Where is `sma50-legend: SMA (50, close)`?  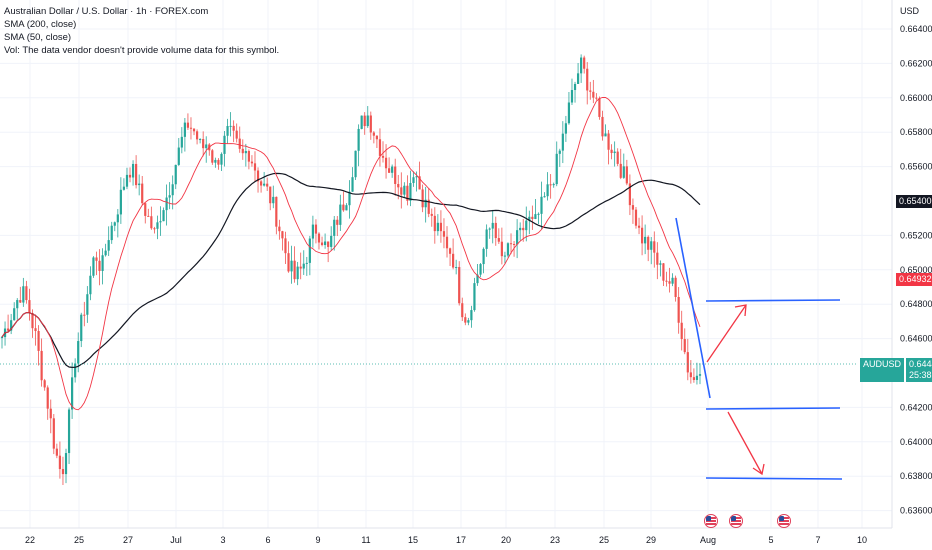
sma50-legend: SMA (50, close) is located at coordinates (38, 37).